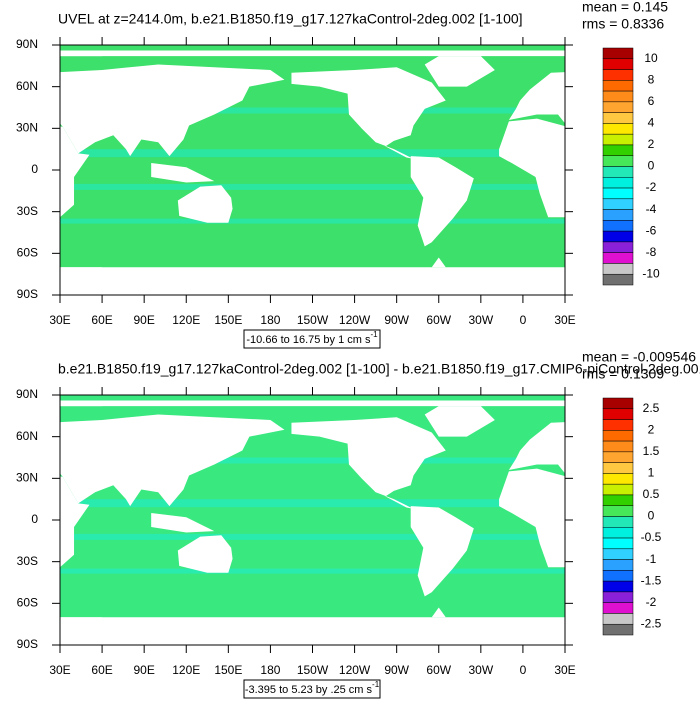  What do you see at coordinates (639, 357) in the screenshot?
I see `mean-text: mean = -0.009546` at bounding box center [639, 357].